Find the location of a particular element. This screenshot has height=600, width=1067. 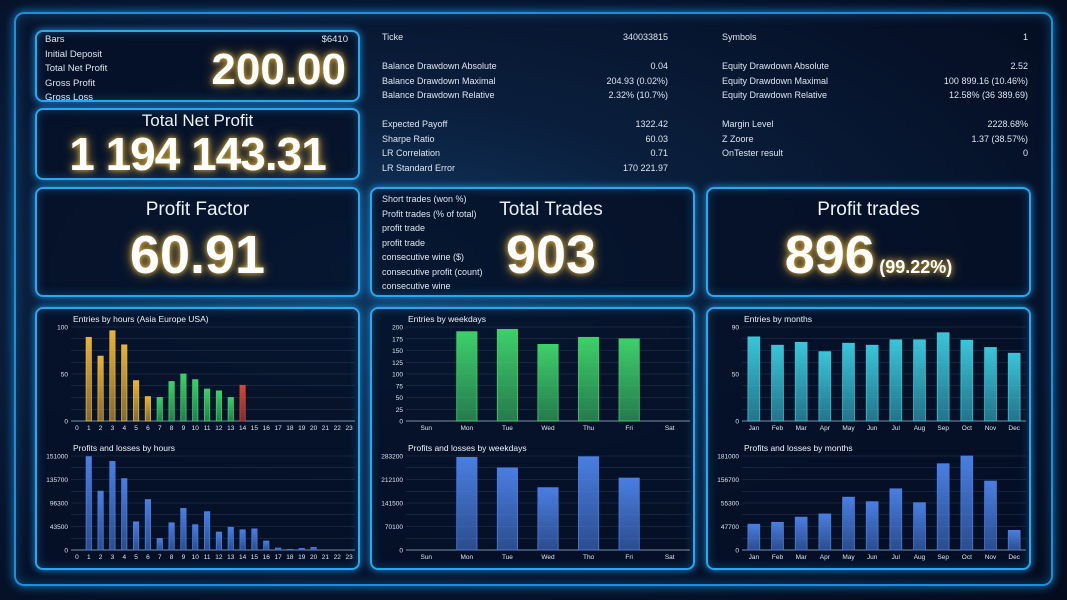

y-tick-label: 100 is located at coordinates (62, 328).